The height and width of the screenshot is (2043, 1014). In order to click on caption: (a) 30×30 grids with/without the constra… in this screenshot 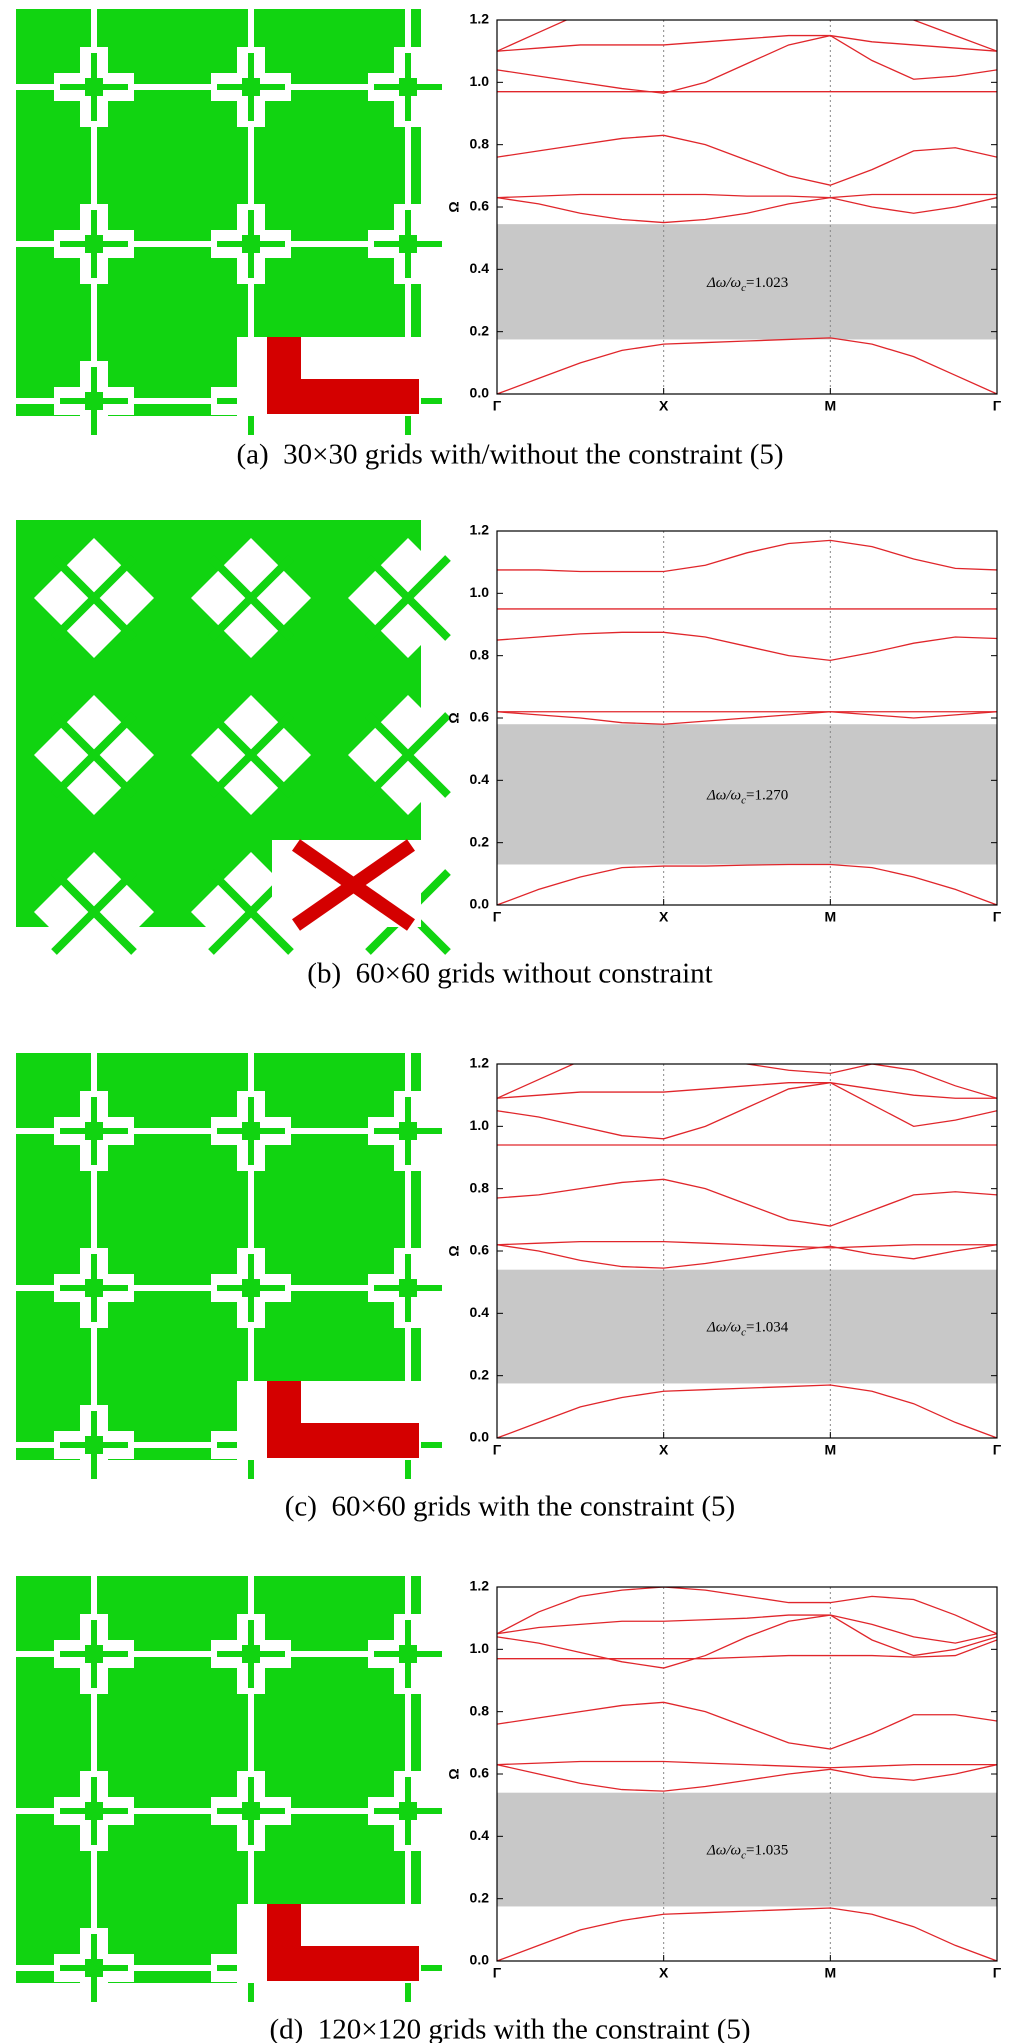, I will do `click(509, 455)`.